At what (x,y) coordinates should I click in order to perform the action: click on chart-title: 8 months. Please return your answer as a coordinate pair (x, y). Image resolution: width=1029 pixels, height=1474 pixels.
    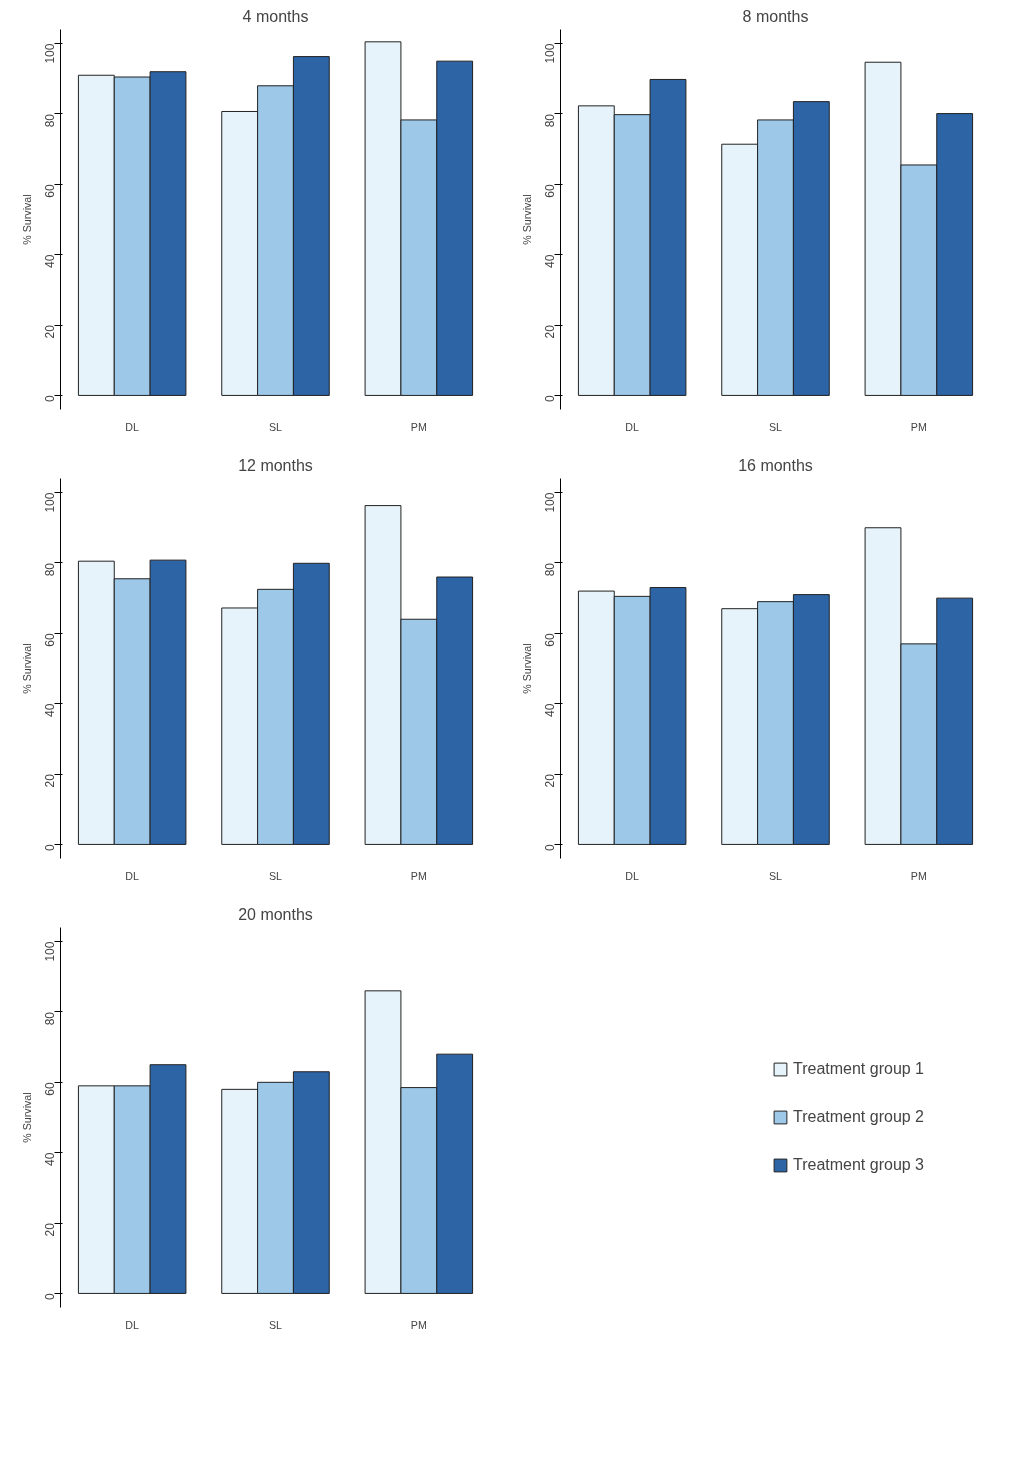
    Looking at the image, I should click on (775, 16).